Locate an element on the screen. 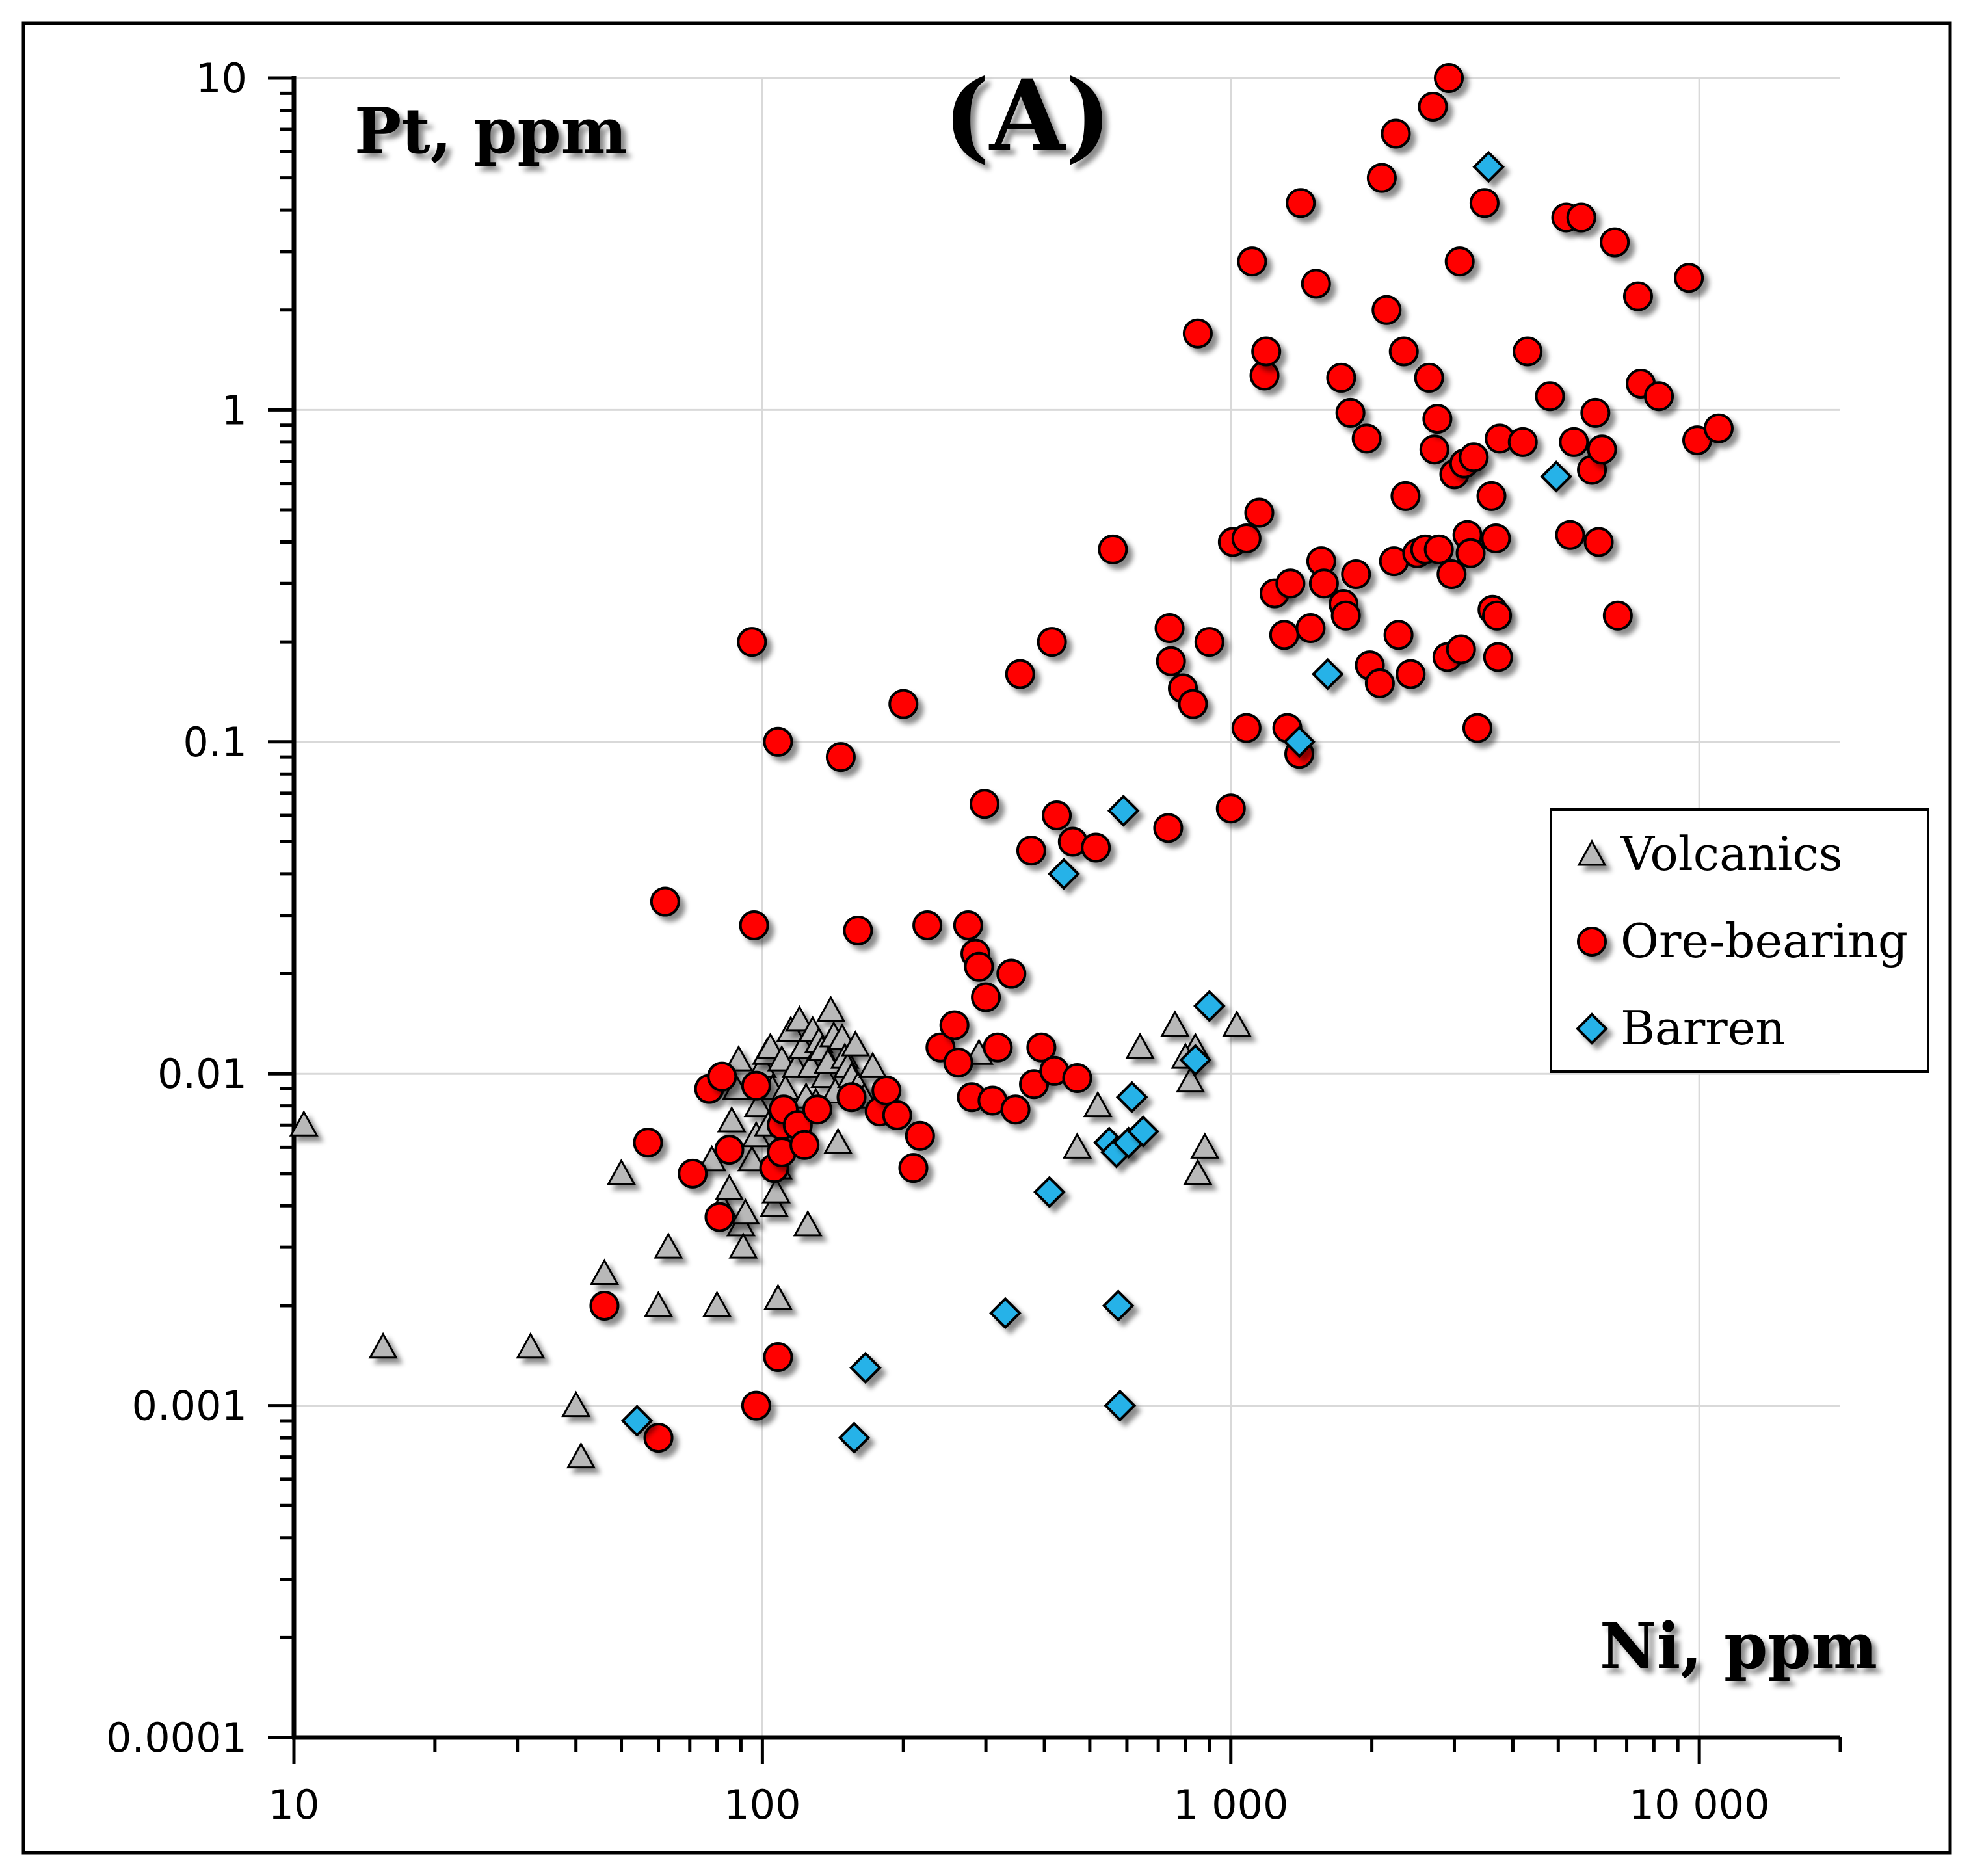 The height and width of the screenshot is (1876, 1971). legend-label-barren: Barren is located at coordinates (1703, 1028).